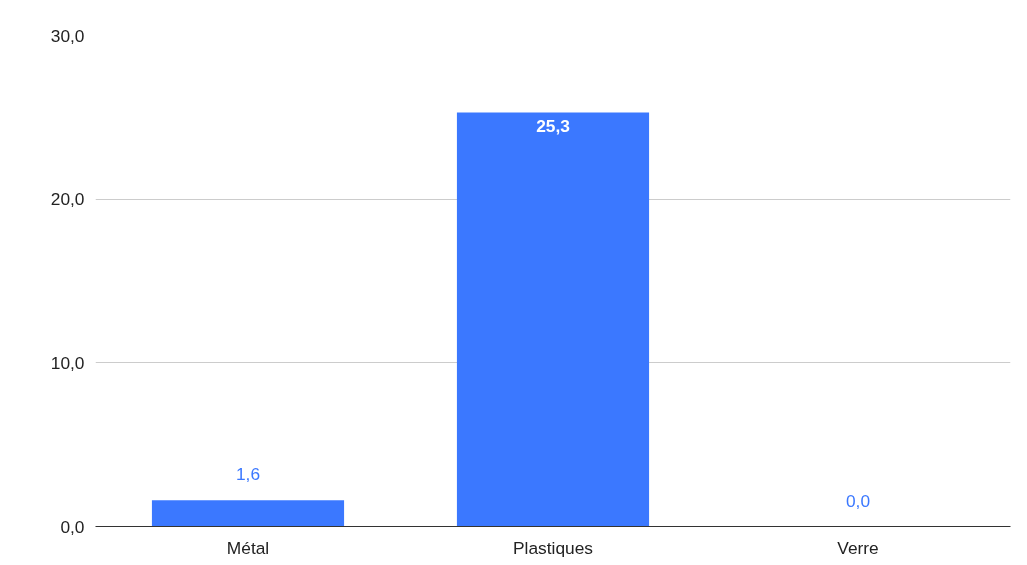  I want to click on data-label: 1,6, so click(248, 474).